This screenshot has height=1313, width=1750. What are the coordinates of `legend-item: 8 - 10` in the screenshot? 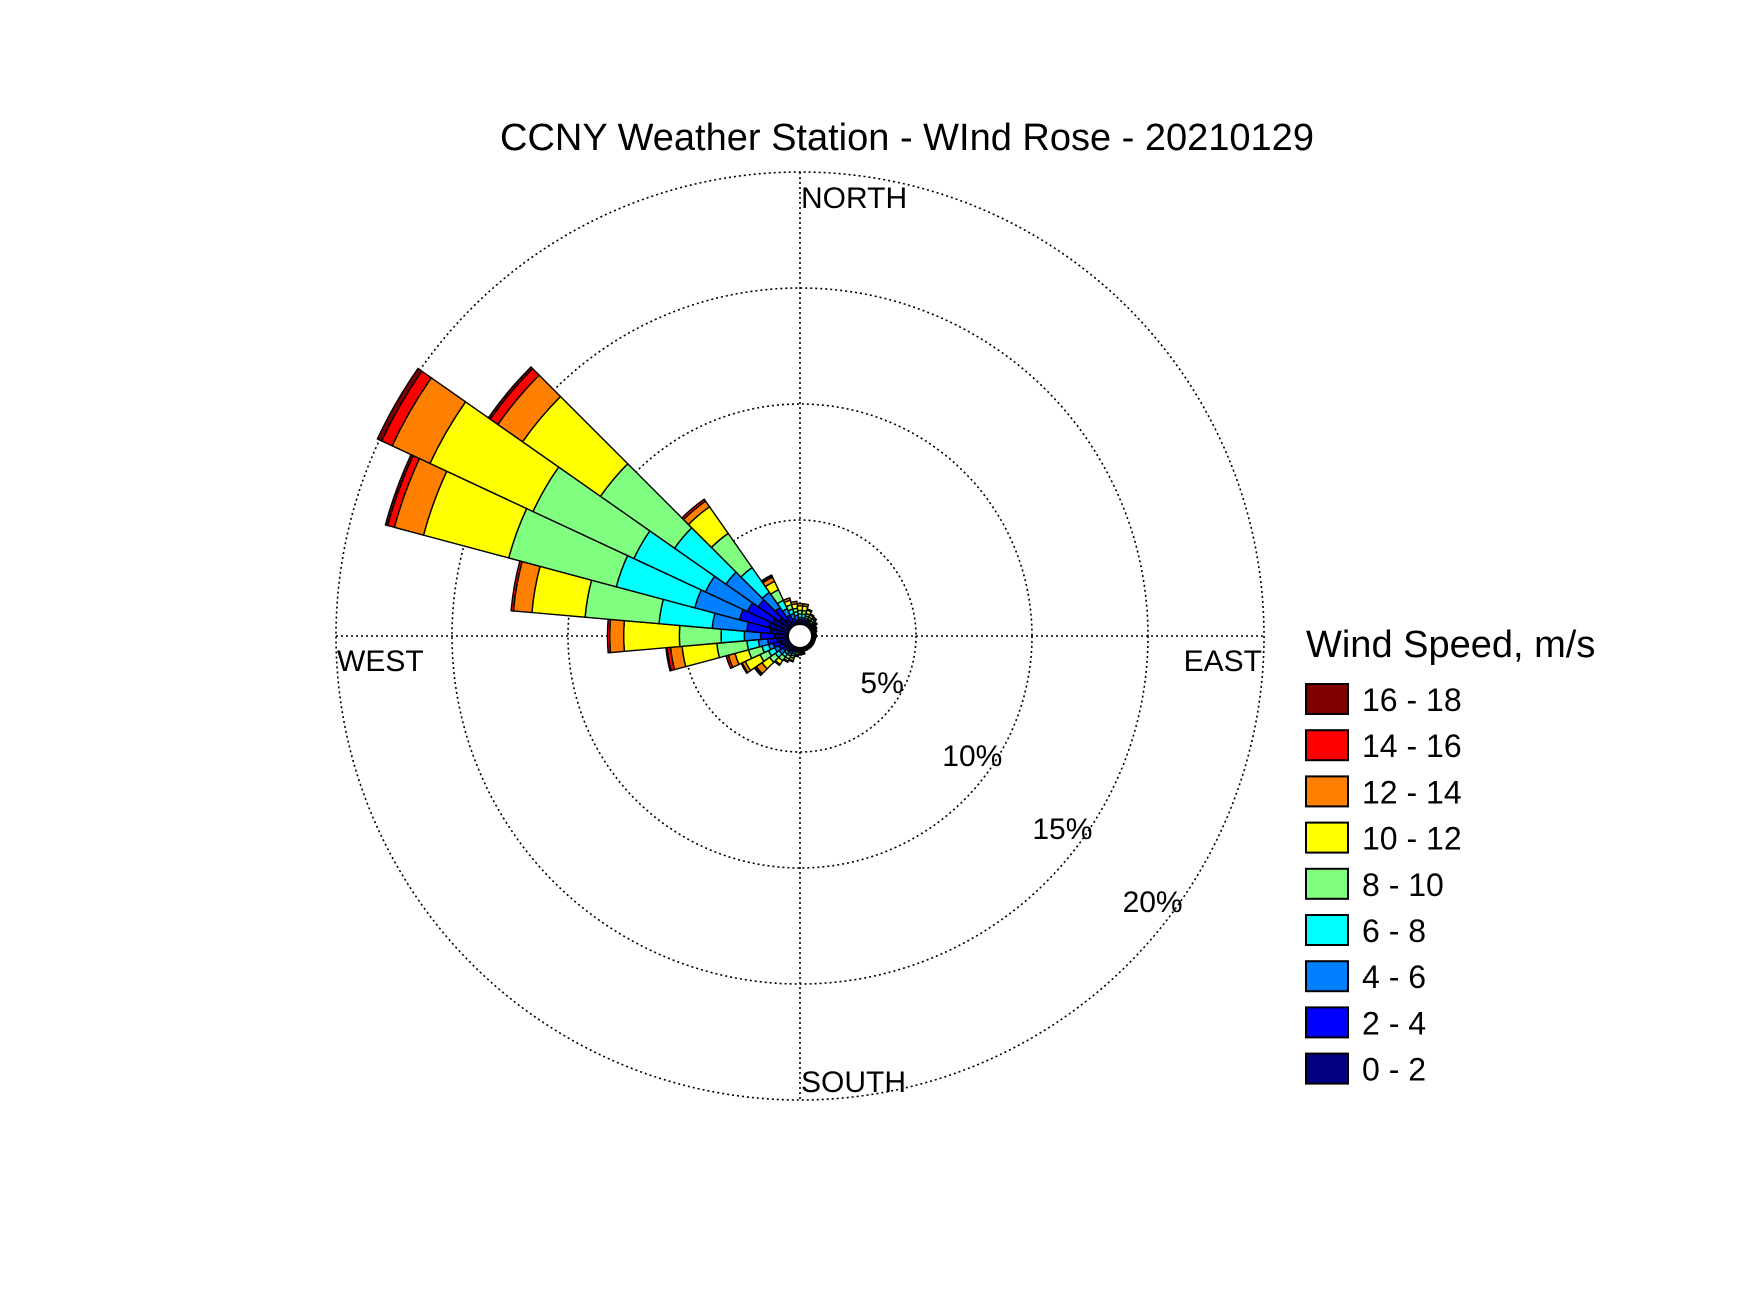 It's located at (1374, 885).